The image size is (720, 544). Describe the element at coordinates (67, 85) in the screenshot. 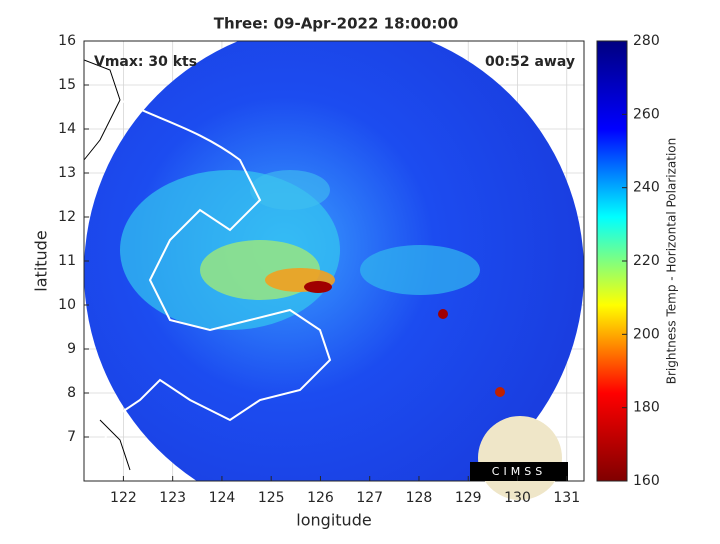

I see `y-tick-label: 15` at that location.